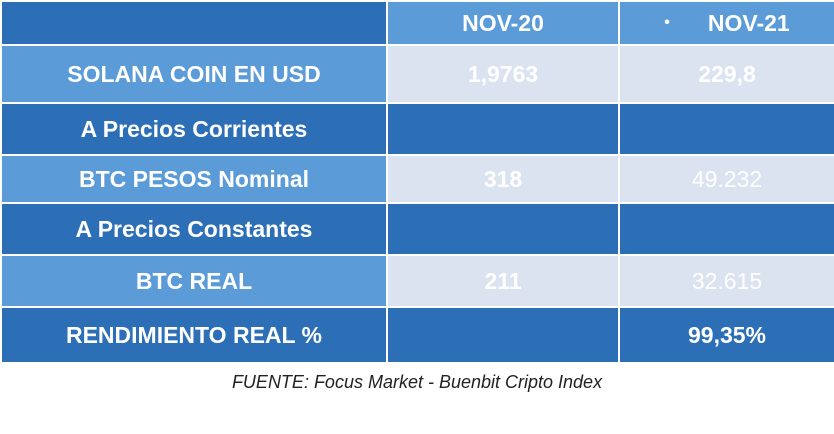 The image size is (834, 434). I want to click on cell-value: 318, so click(503, 179).